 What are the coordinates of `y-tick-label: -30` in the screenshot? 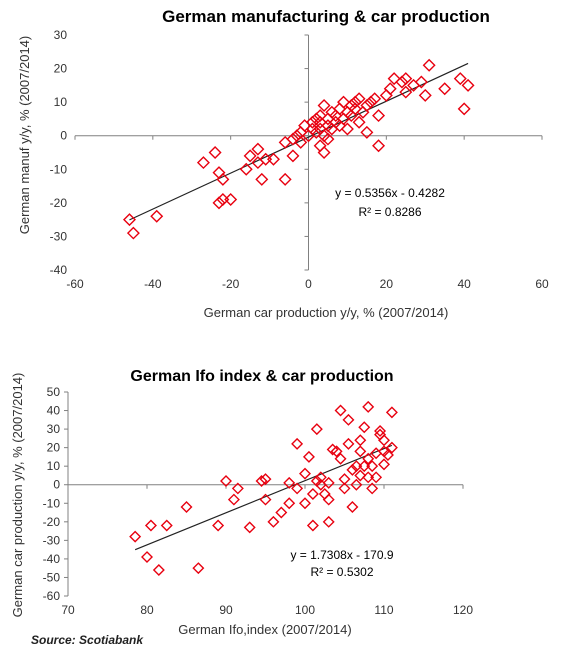 It's located at (59, 236).